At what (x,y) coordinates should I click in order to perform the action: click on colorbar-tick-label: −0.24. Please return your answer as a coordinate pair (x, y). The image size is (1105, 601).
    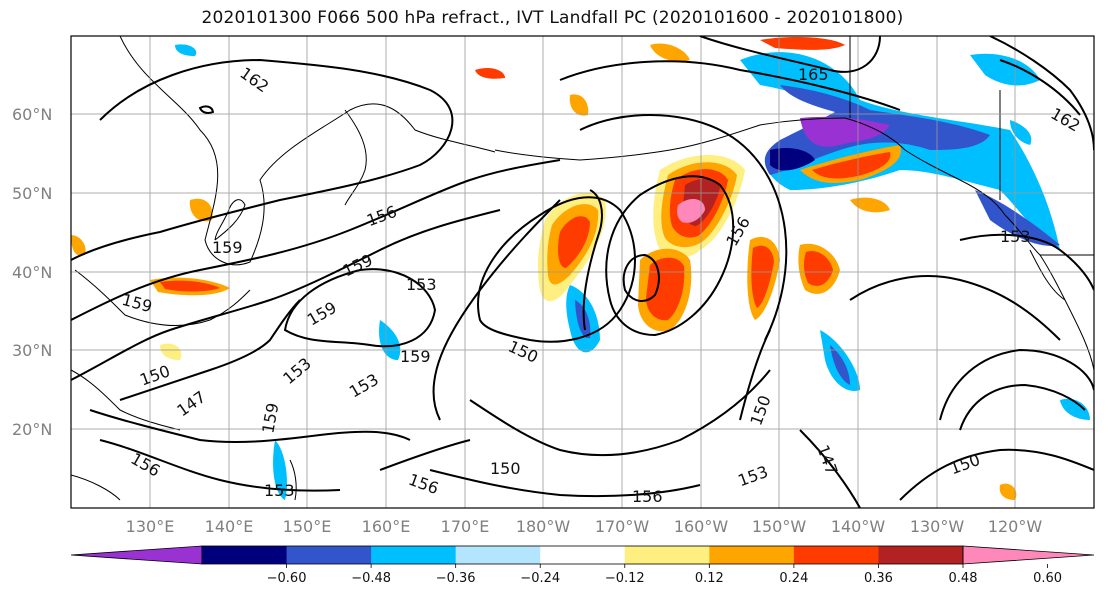
    Looking at the image, I should click on (540, 578).